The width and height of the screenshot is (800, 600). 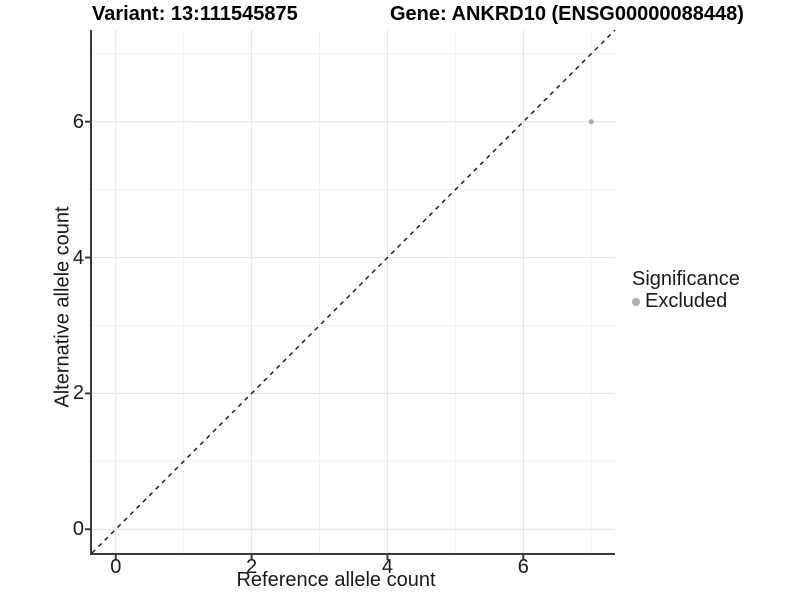 I want to click on y-tick-label: 0, so click(x=78, y=529).